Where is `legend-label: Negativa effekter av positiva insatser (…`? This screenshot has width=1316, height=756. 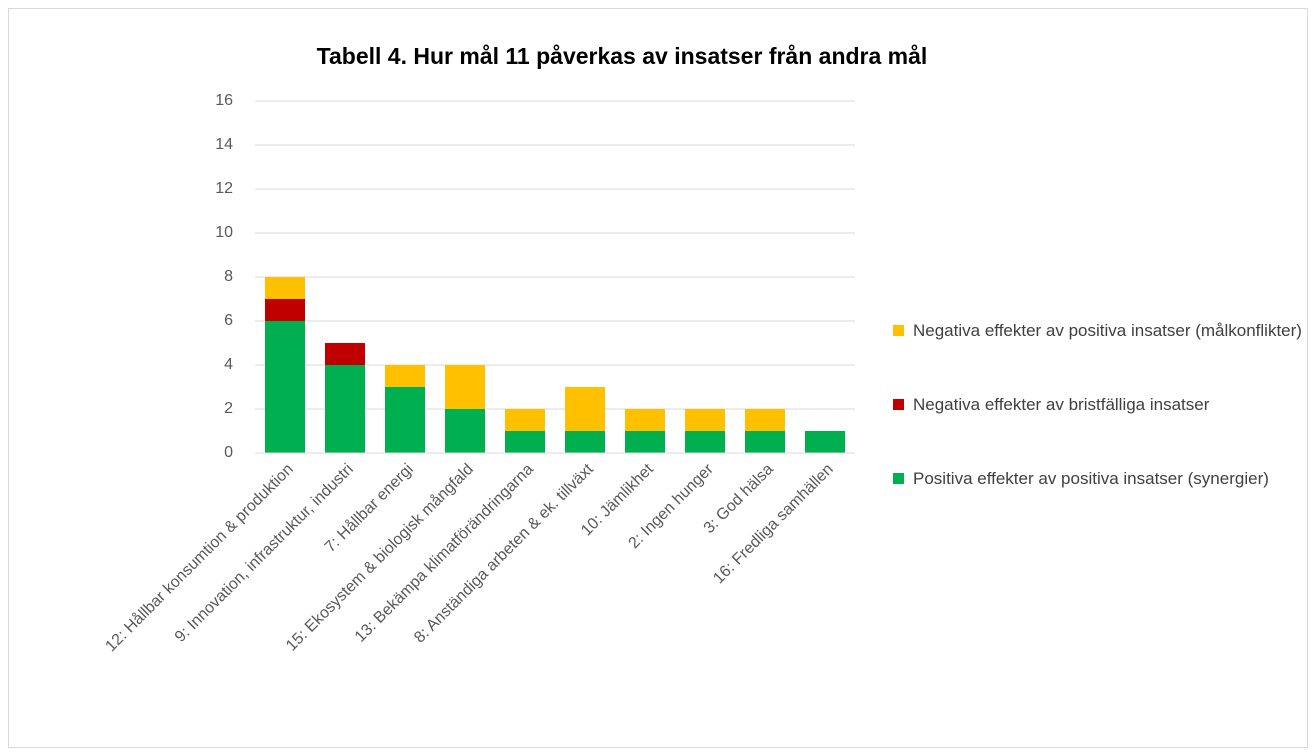 legend-label: Negativa effekter av positiva insatser (… is located at coordinates (1107, 330).